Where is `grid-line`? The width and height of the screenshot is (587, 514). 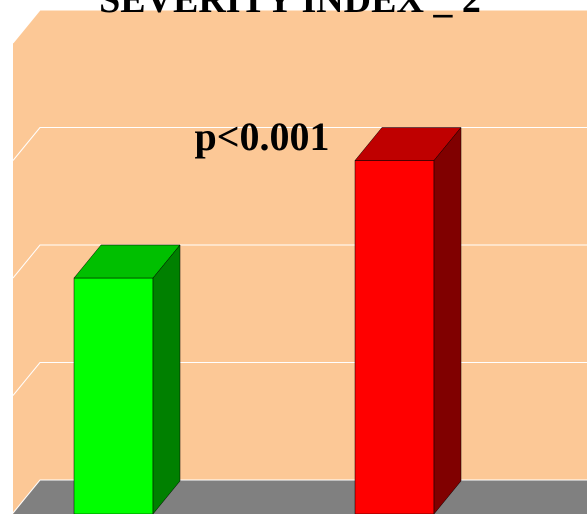 grid-line is located at coordinates (299, 26).